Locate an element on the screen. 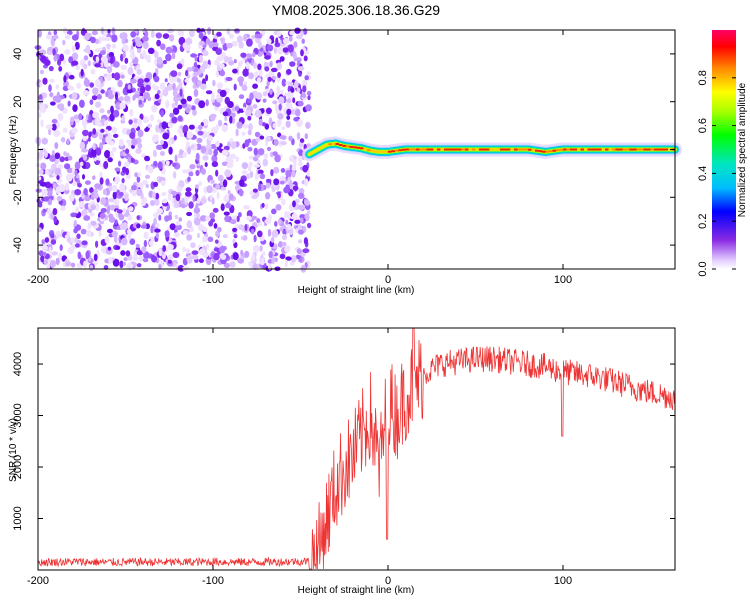  colorbar-tick-label: 0.2 is located at coordinates (703, 221).